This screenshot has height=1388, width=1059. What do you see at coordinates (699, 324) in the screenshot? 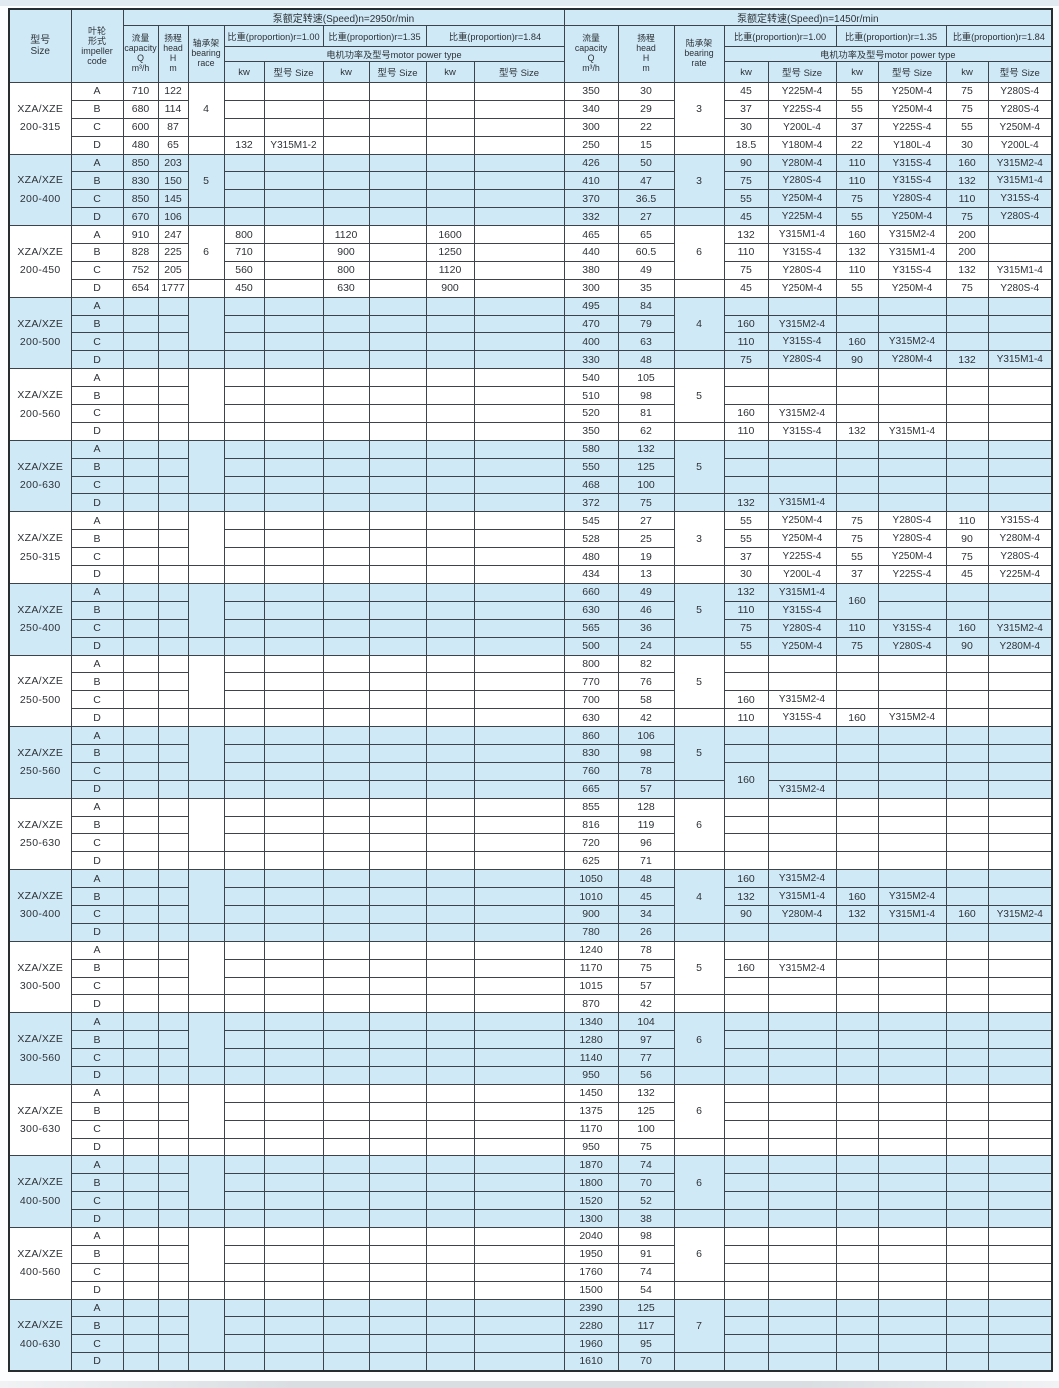
I see `cell-bearing-1450: 4` at bounding box center [699, 324].